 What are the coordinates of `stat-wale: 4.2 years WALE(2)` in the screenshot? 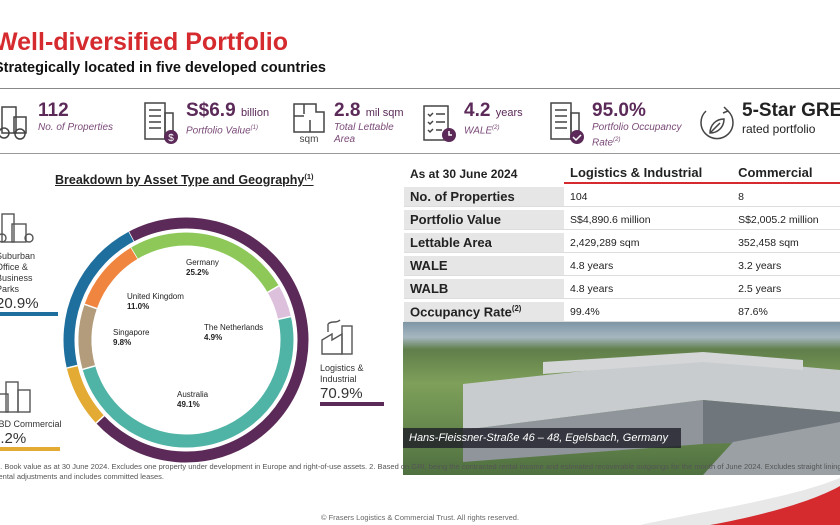 It's located at (471, 123).